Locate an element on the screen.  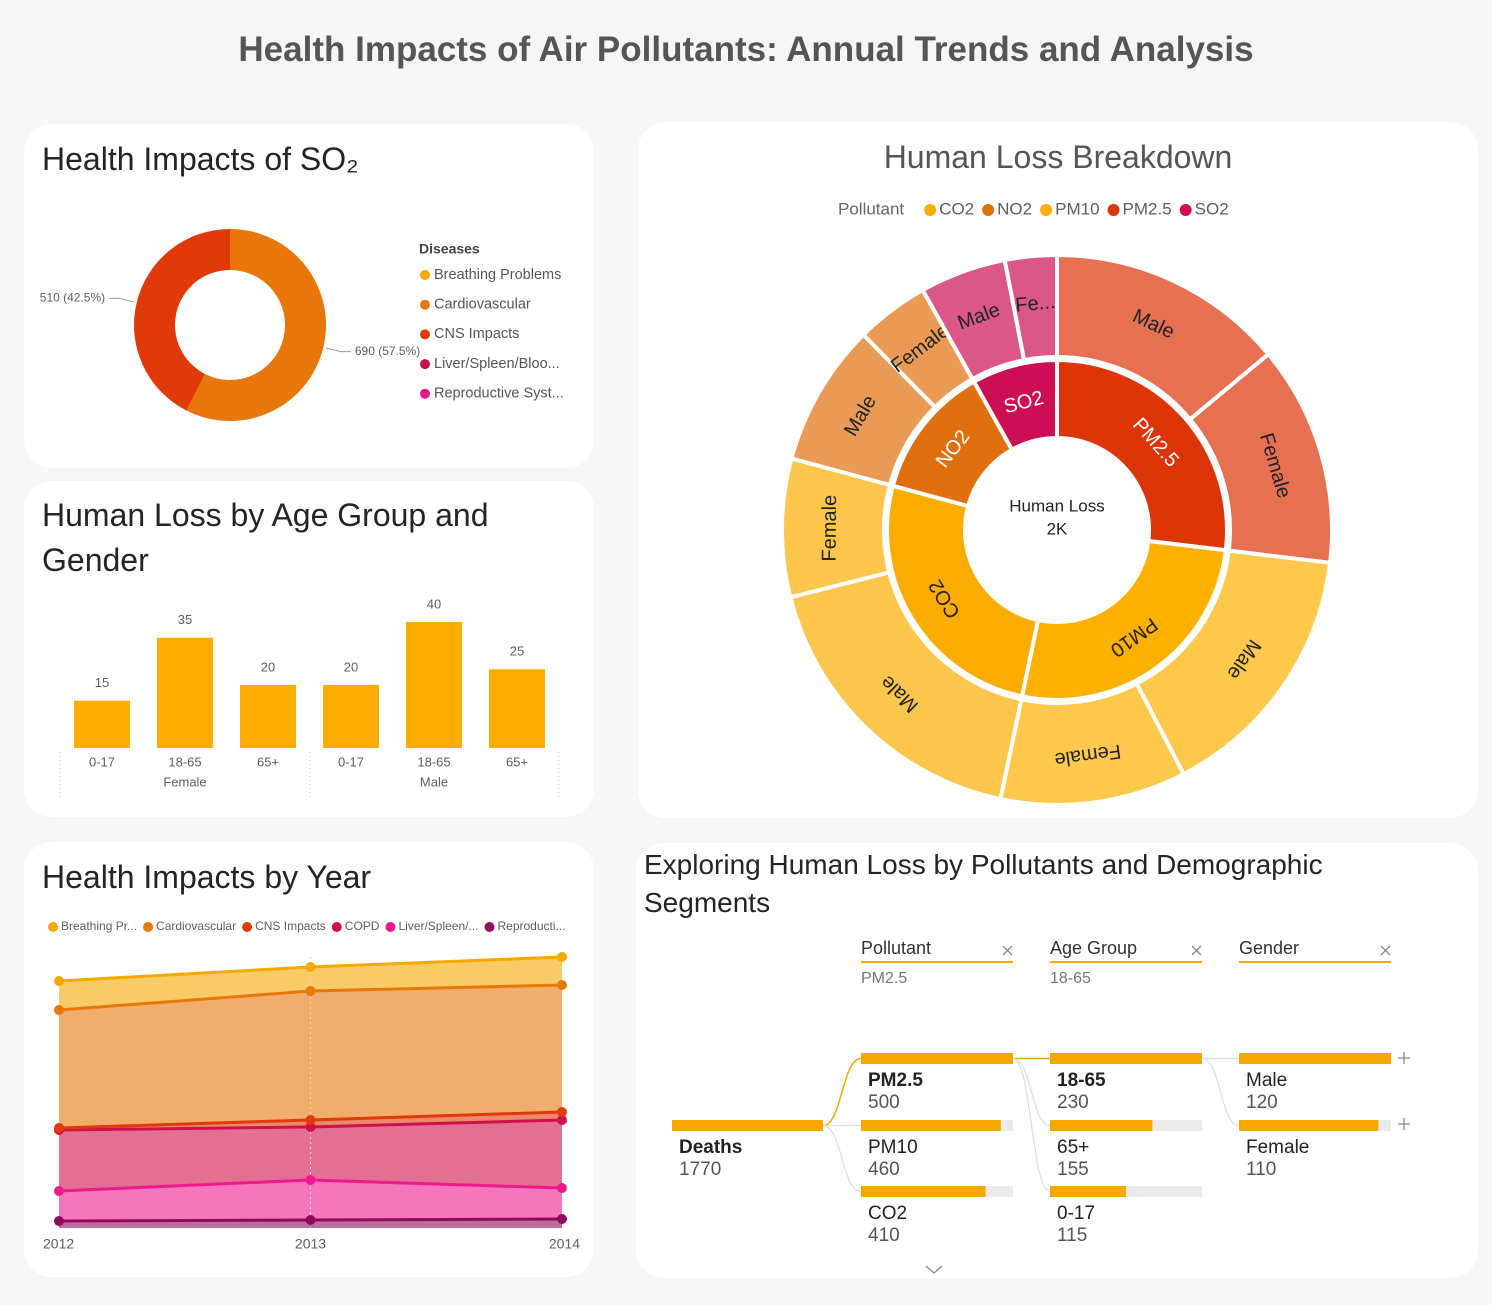
node-value: 460 is located at coordinates (884, 1169).